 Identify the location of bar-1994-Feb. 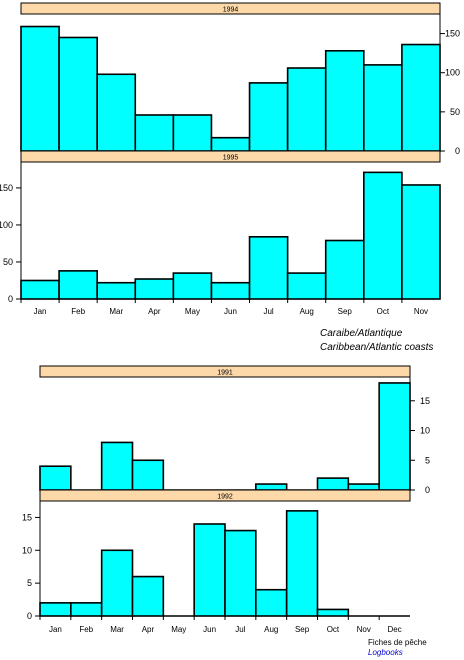
(78, 94).